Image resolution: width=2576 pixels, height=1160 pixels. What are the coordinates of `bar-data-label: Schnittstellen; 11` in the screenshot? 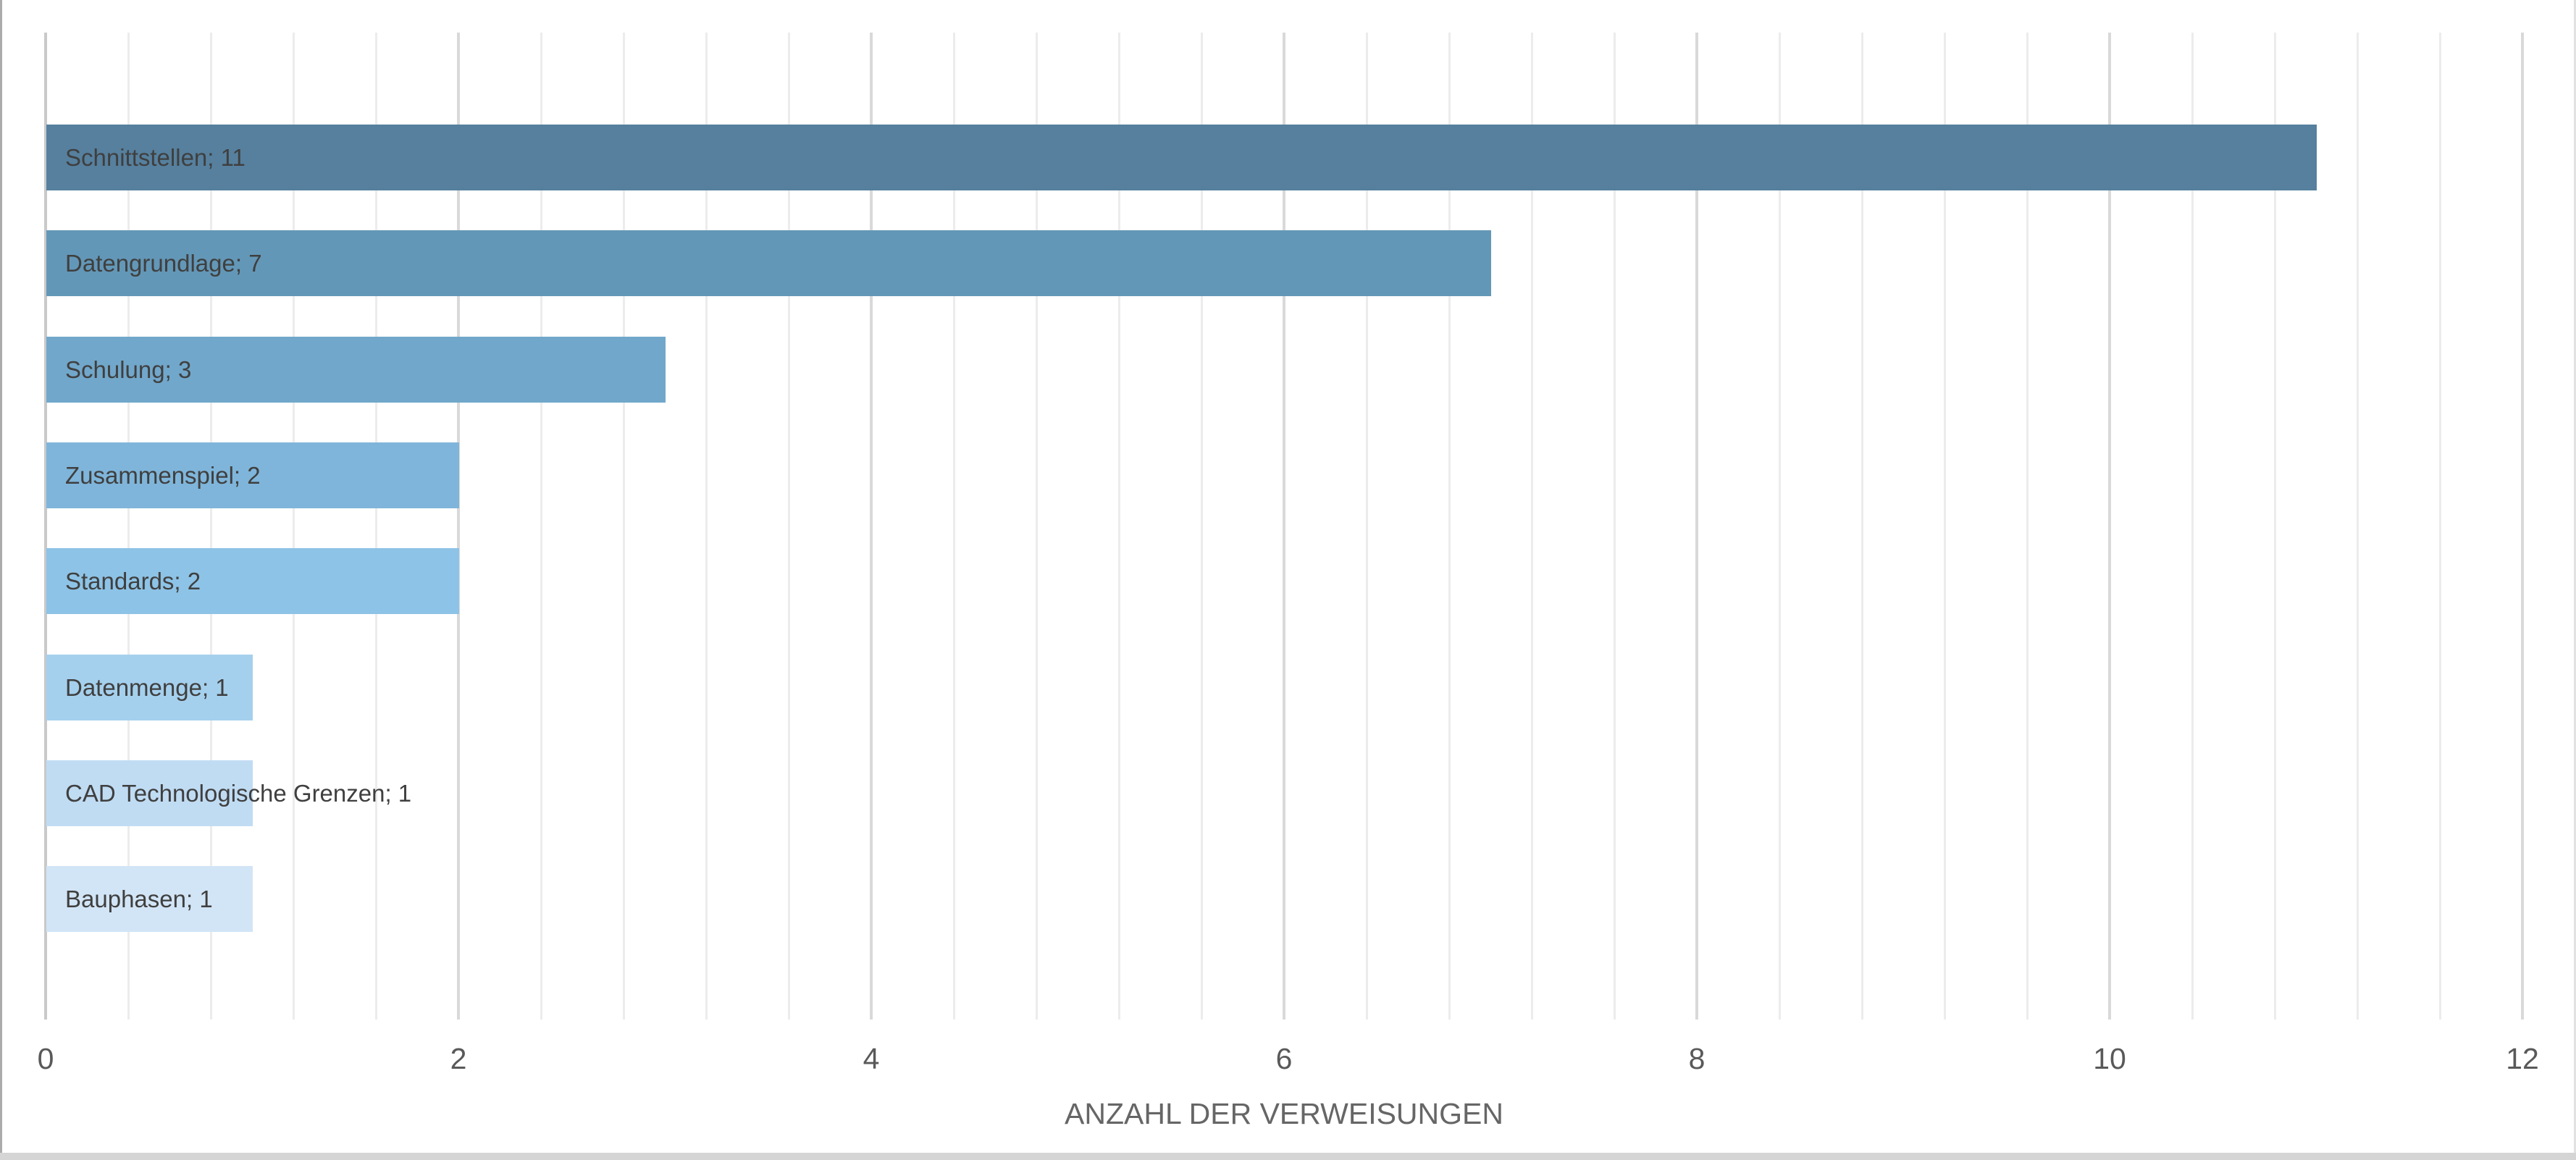 It's located at (155, 157).